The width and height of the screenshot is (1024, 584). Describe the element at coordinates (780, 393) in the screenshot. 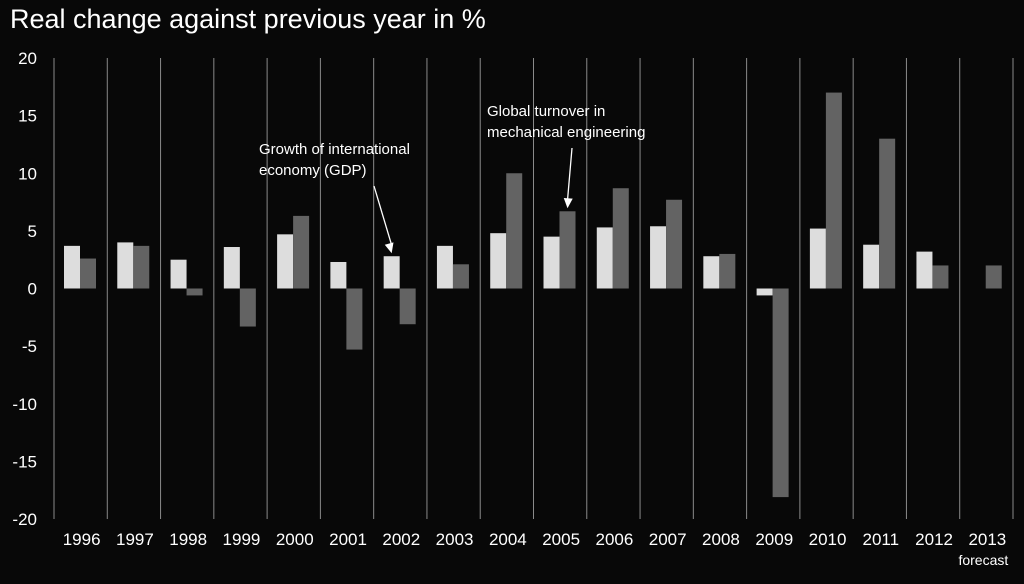

I see `bar-series-2-2009` at that location.